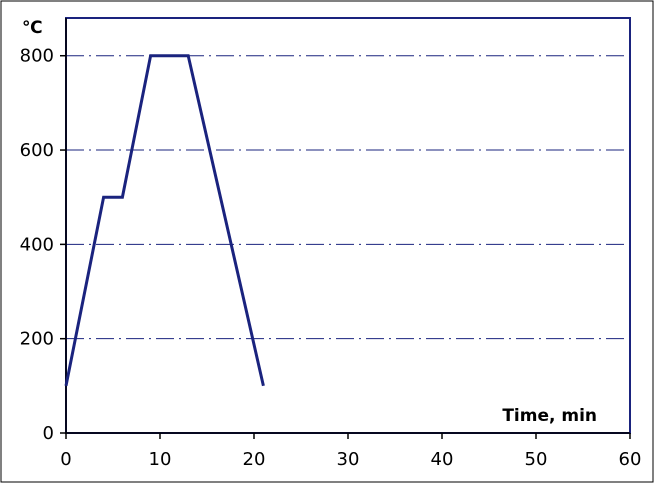 The image size is (654, 483). What do you see at coordinates (65, 459) in the screenshot?
I see `x-tick-label-0: 0` at bounding box center [65, 459].